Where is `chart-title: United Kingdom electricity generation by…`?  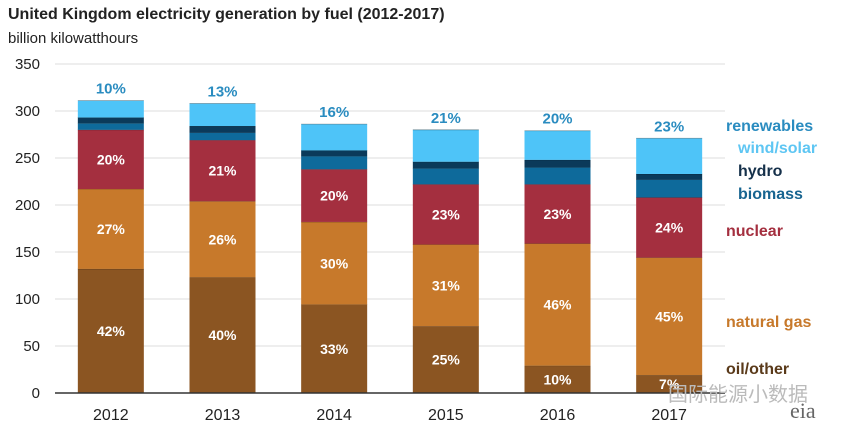
chart-title: United Kingdom electricity generation by… is located at coordinates (226, 14).